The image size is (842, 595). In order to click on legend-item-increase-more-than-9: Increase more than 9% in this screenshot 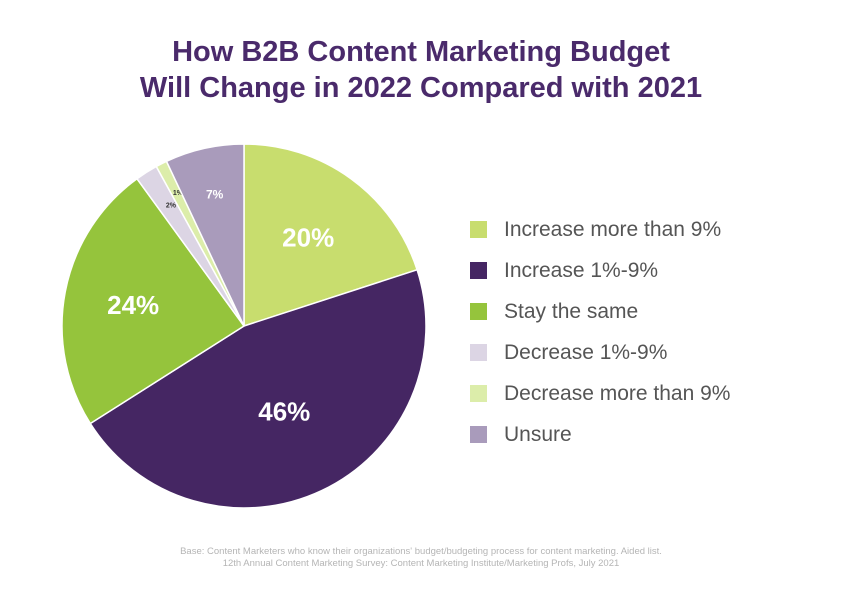, I will do `click(600, 229)`.